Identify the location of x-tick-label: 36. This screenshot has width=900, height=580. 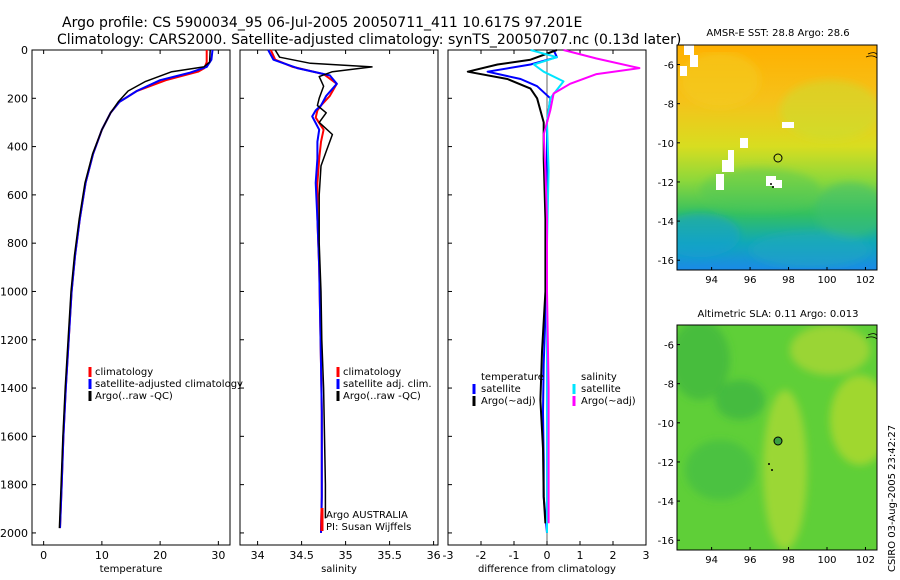
(434, 555).